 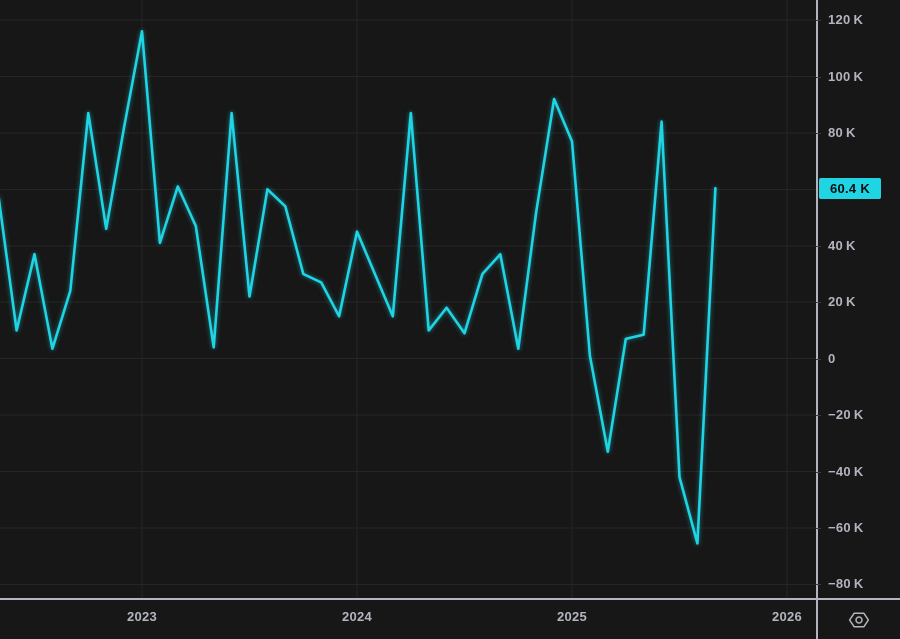 I want to click on price-scale-settings-button, so click(x=859, y=620).